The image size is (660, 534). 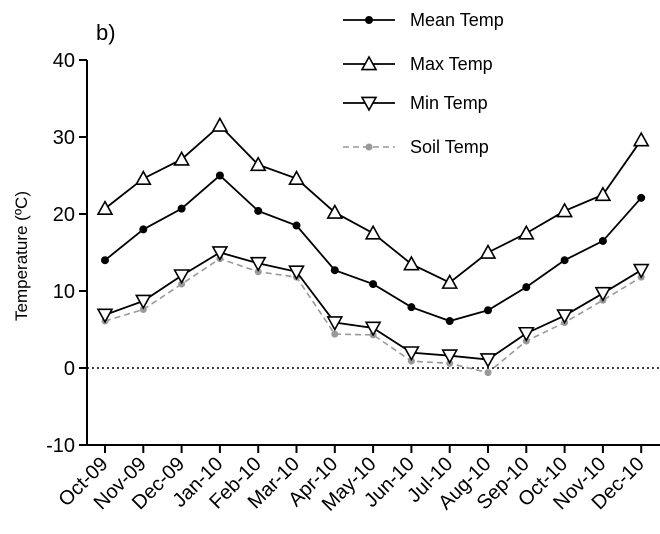 I want to click on y-axis-label: Temperature (ºC), so click(x=21, y=256).